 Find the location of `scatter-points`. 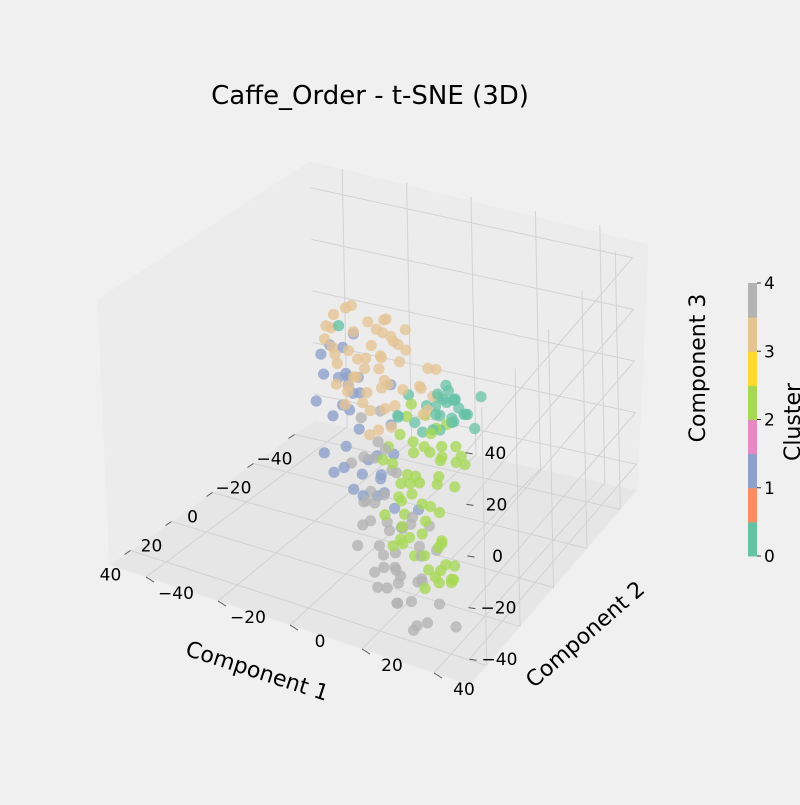

scatter-points is located at coordinates (398, 467).